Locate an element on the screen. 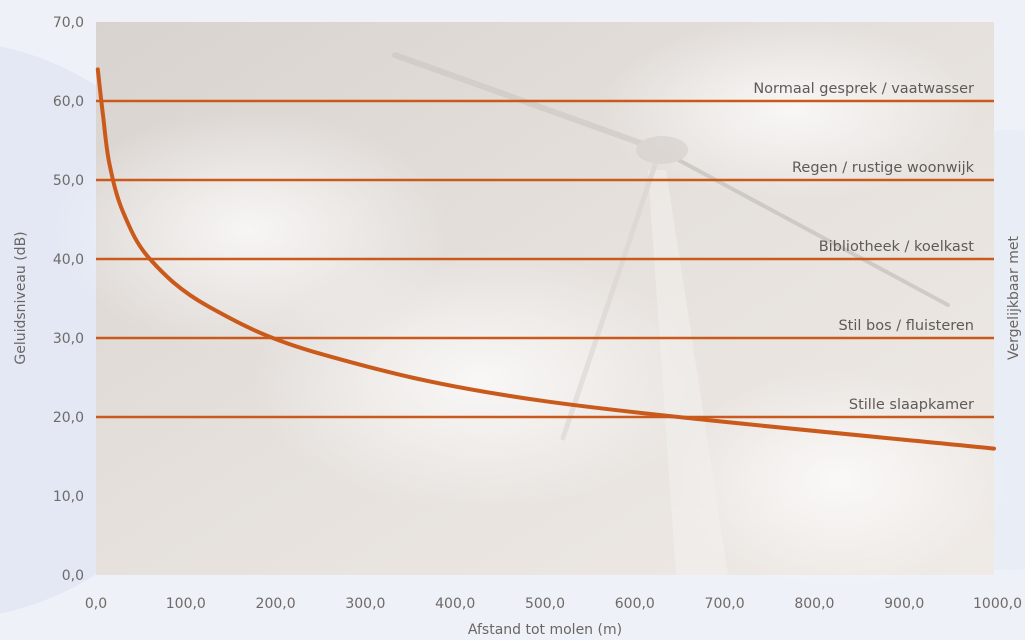 Image resolution: width=1025 pixels, height=640 pixels. y-tick-label: 0,0 is located at coordinates (73, 576).